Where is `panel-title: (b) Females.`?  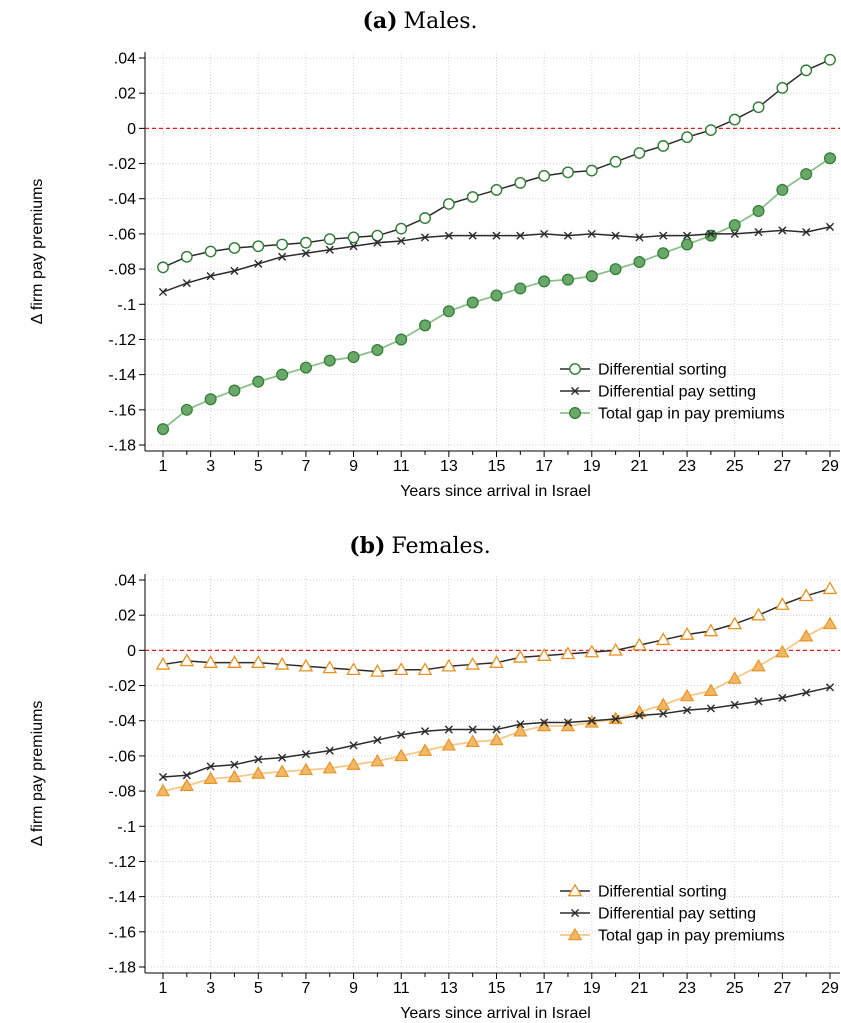
panel-title: (b) Females. is located at coordinates (420, 546).